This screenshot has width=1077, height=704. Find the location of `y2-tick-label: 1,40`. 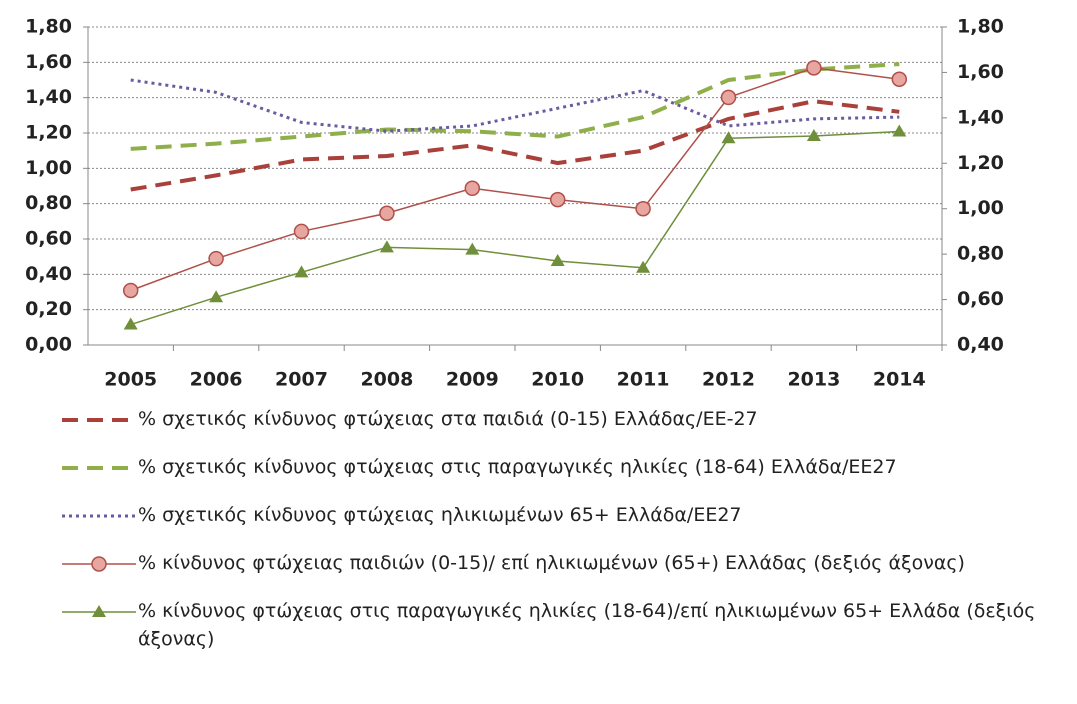

y2-tick-label: 1,40 is located at coordinates (980, 117).